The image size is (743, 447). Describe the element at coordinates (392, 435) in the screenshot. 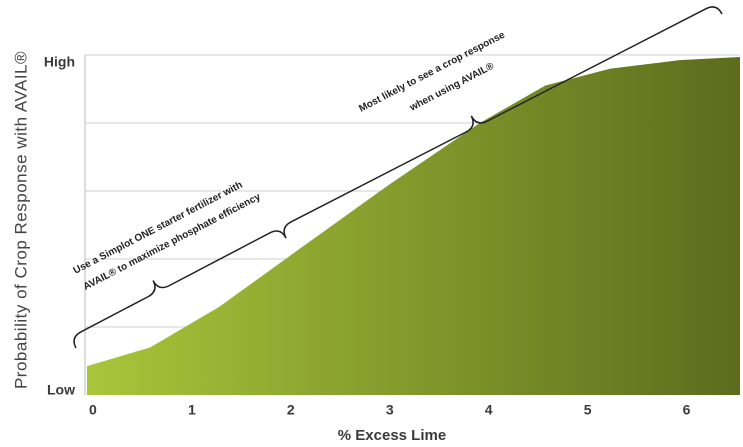

I see `x-axis-label: % Excess Lime` at that location.